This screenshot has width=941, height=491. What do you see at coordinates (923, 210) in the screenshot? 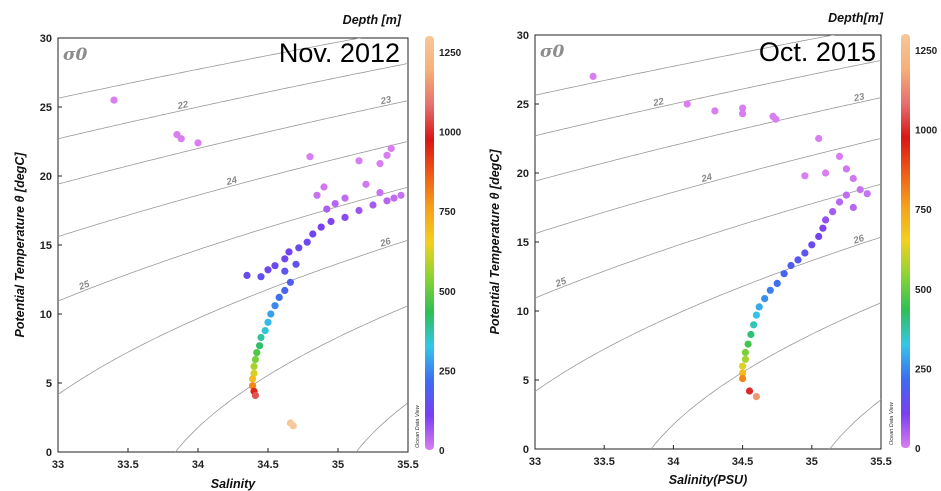
I see `colorbar-tick-label: 750` at bounding box center [923, 210].